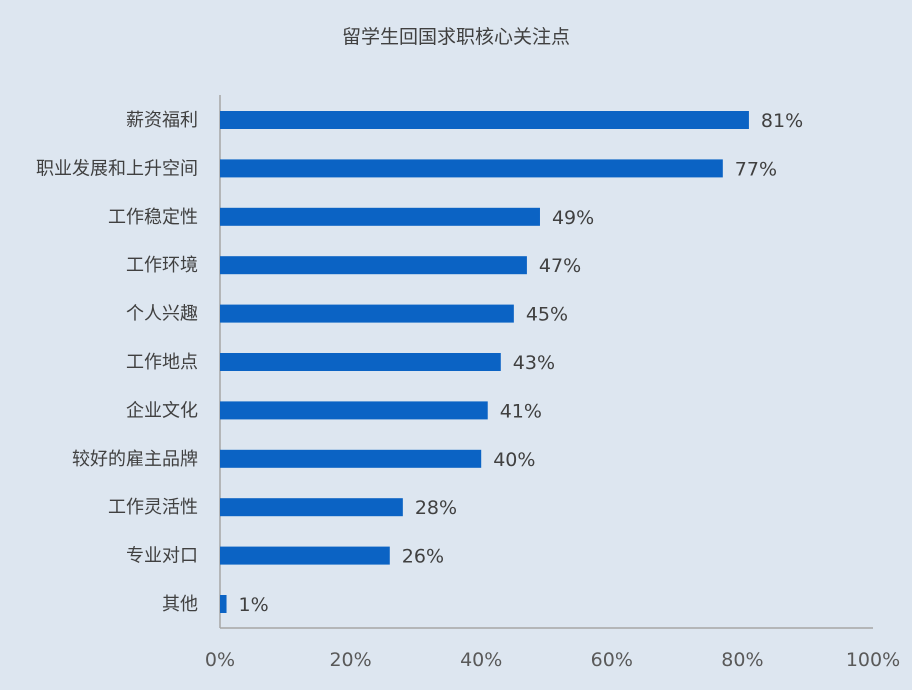  I want to click on value-label: 43%, so click(534, 363).